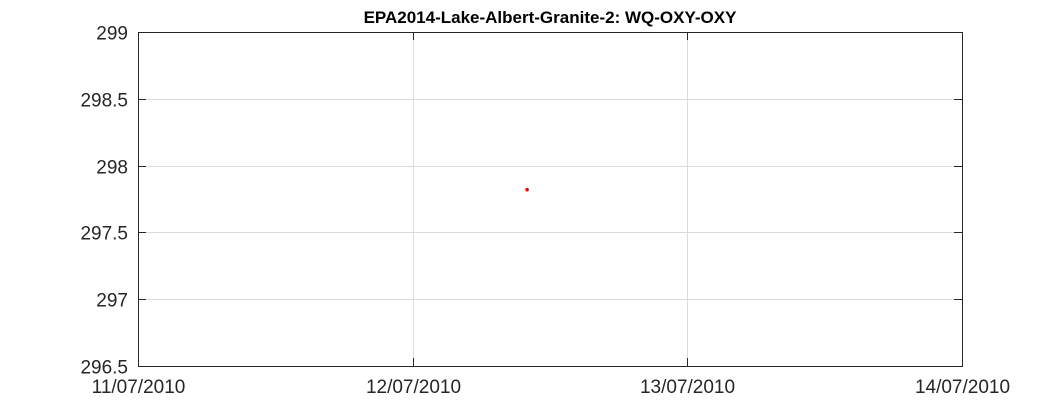  Describe the element at coordinates (687, 387) in the screenshot. I see `x-tick-label: 13/07/2010` at that location.